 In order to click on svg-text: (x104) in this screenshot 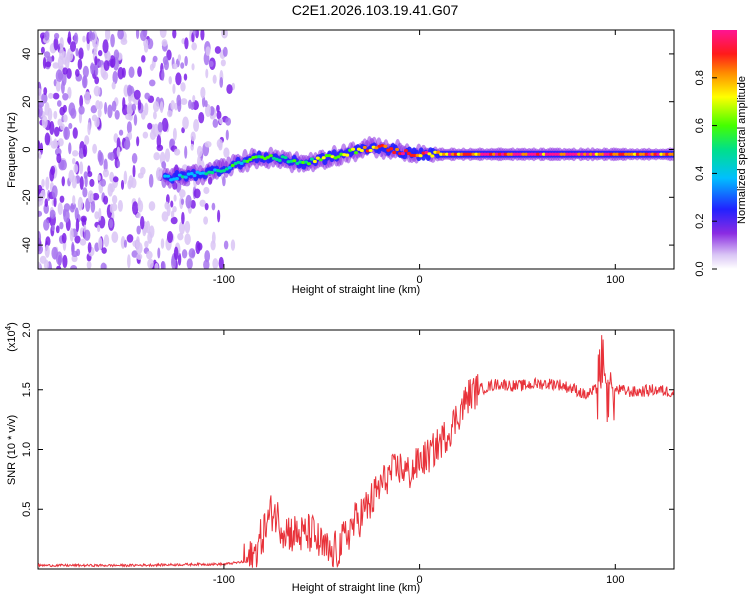, I will do `click(11, 337)`.